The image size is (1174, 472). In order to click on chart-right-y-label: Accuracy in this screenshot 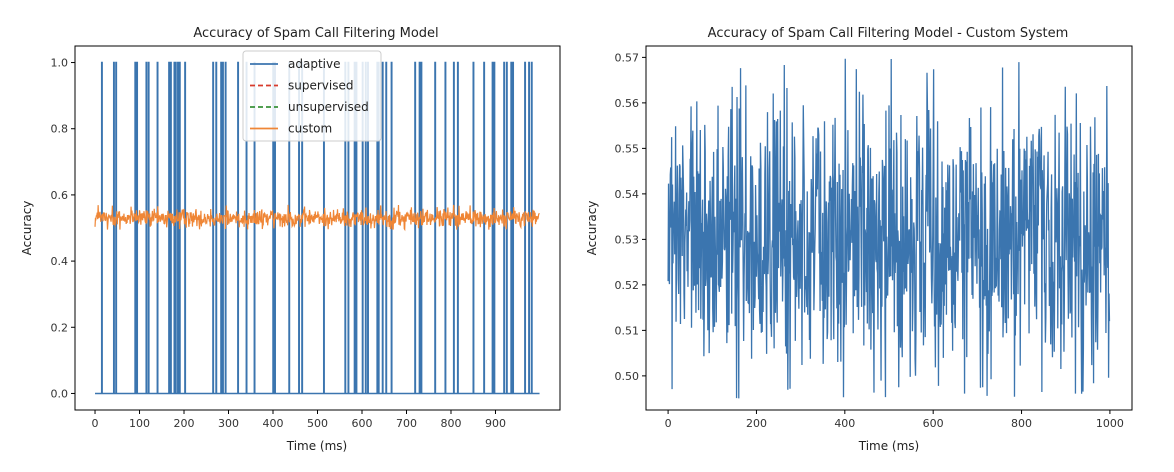, I will do `click(592, 228)`.